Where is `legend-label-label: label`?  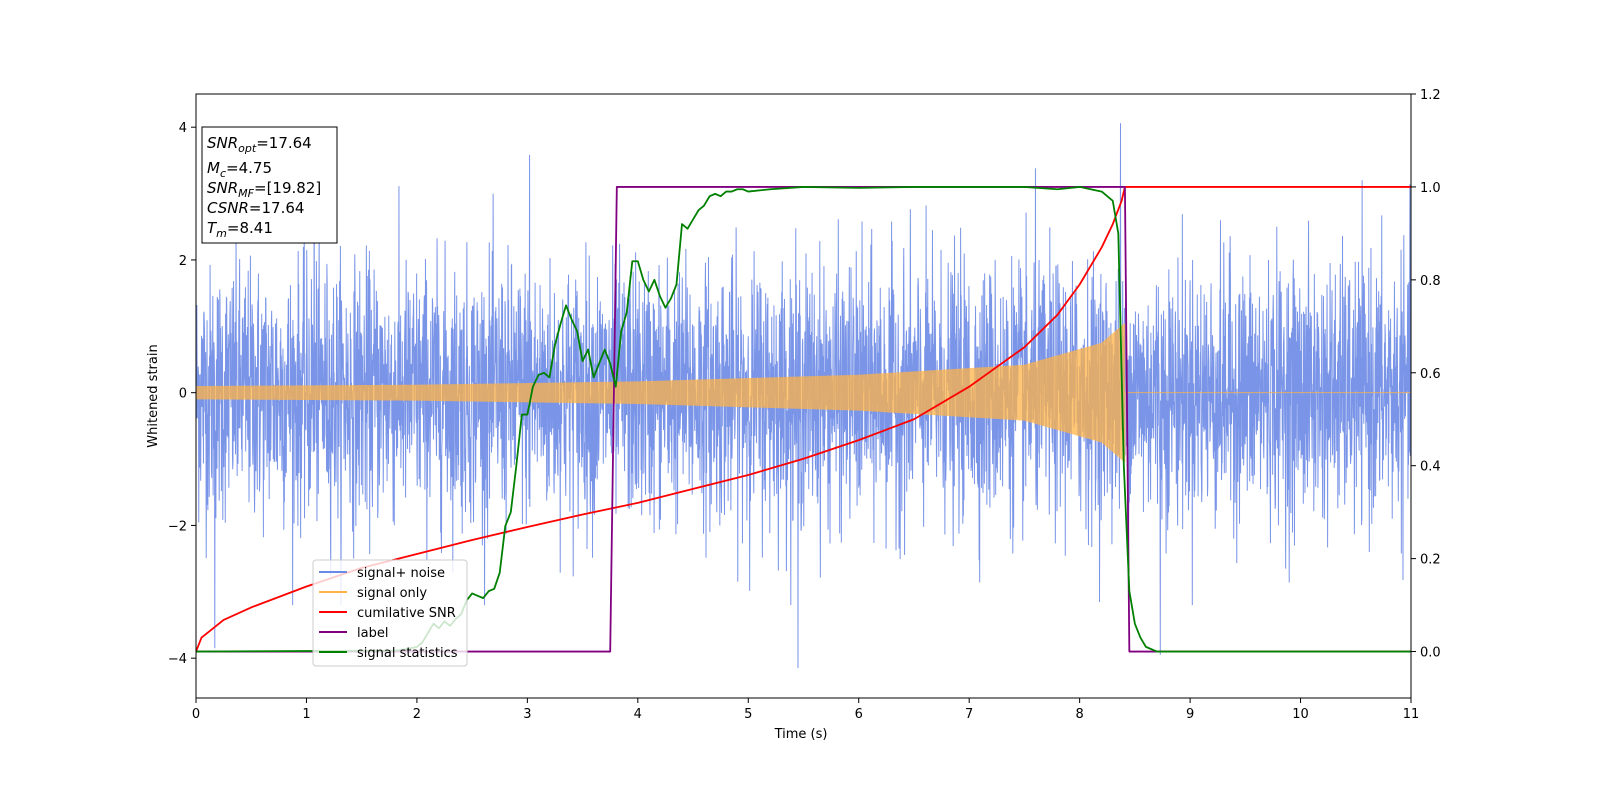 legend-label-label: label is located at coordinates (372, 633).